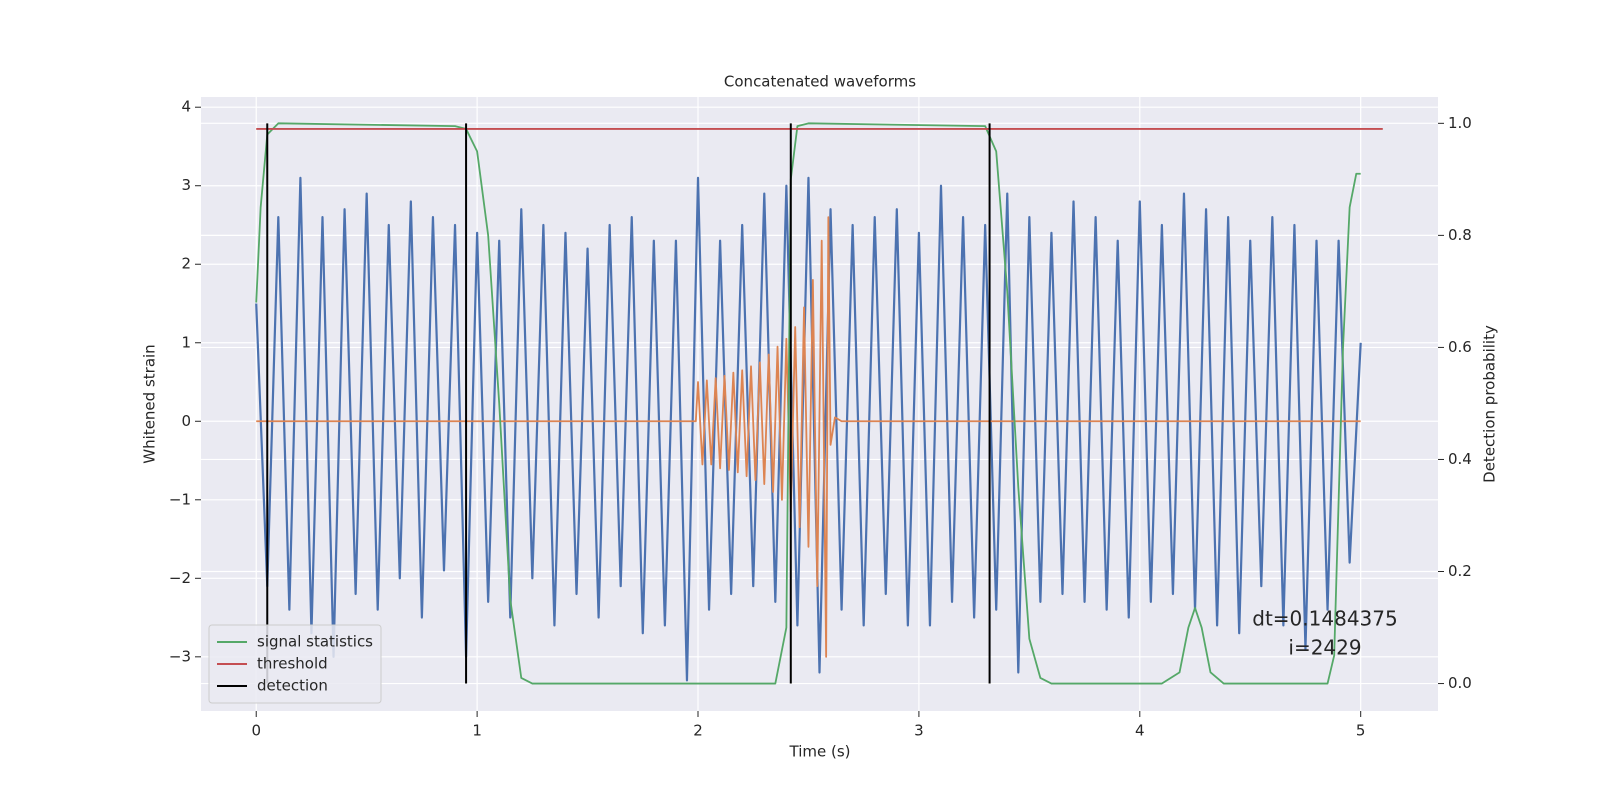 Image resolution: width=1600 pixels, height=800 pixels. What do you see at coordinates (1324, 619) in the screenshot?
I see `annotation: dt=0.1484375` at bounding box center [1324, 619].